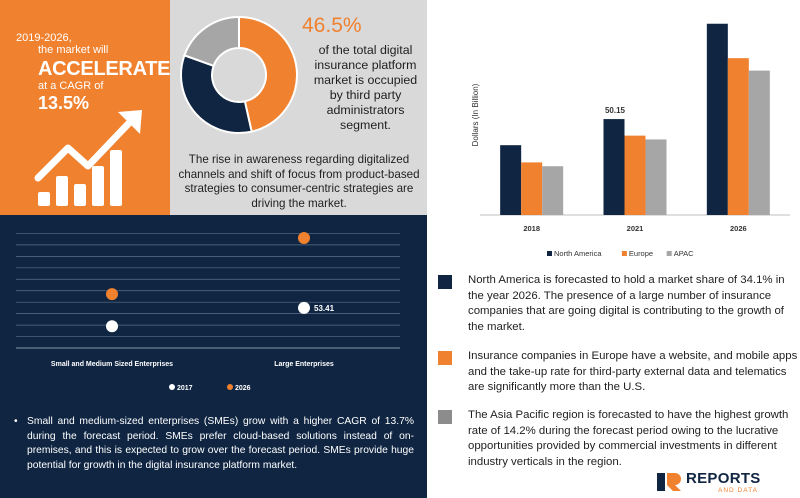  I want to click on x-tick-label: 2026, so click(738, 228).